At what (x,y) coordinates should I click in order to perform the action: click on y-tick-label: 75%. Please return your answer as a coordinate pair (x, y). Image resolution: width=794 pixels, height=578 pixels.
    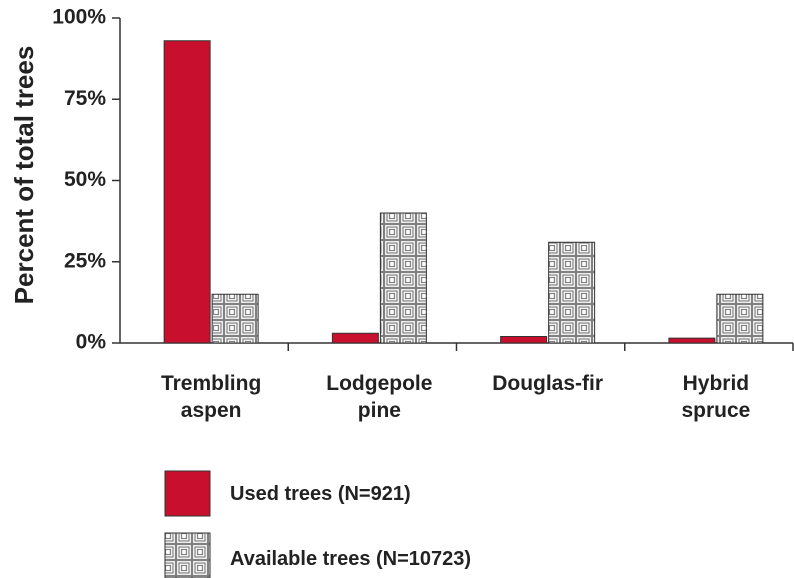
    Looking at the image, I should click on (85, 98).